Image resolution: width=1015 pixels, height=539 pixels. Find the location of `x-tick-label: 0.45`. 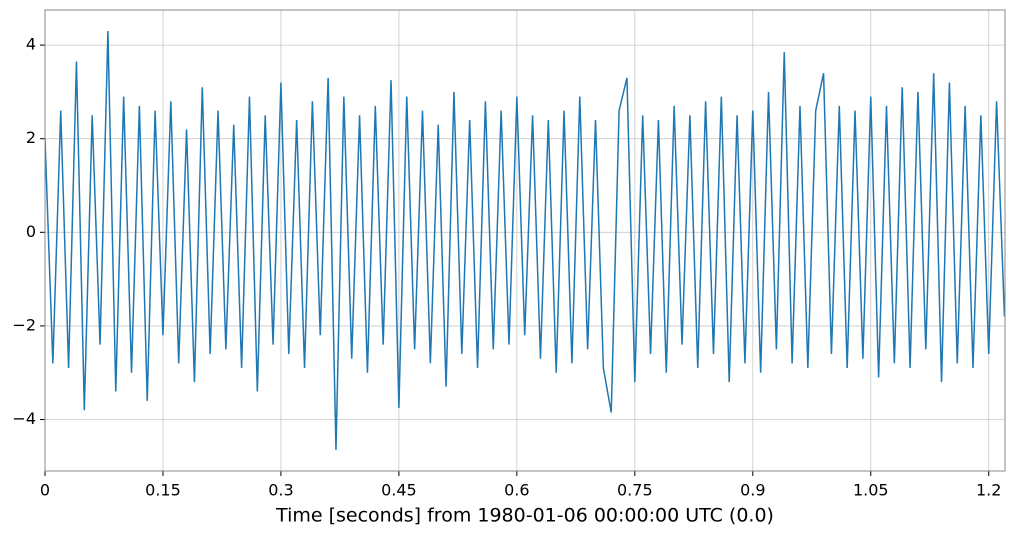

x-tick-label: 0.45 is located at coordinates (399, 490).